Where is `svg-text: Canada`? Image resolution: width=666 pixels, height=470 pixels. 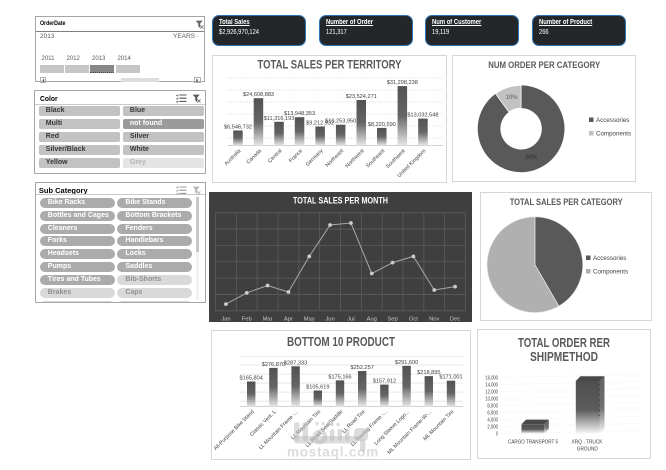
svg-text: Canada is located at coordinates (254, 156).